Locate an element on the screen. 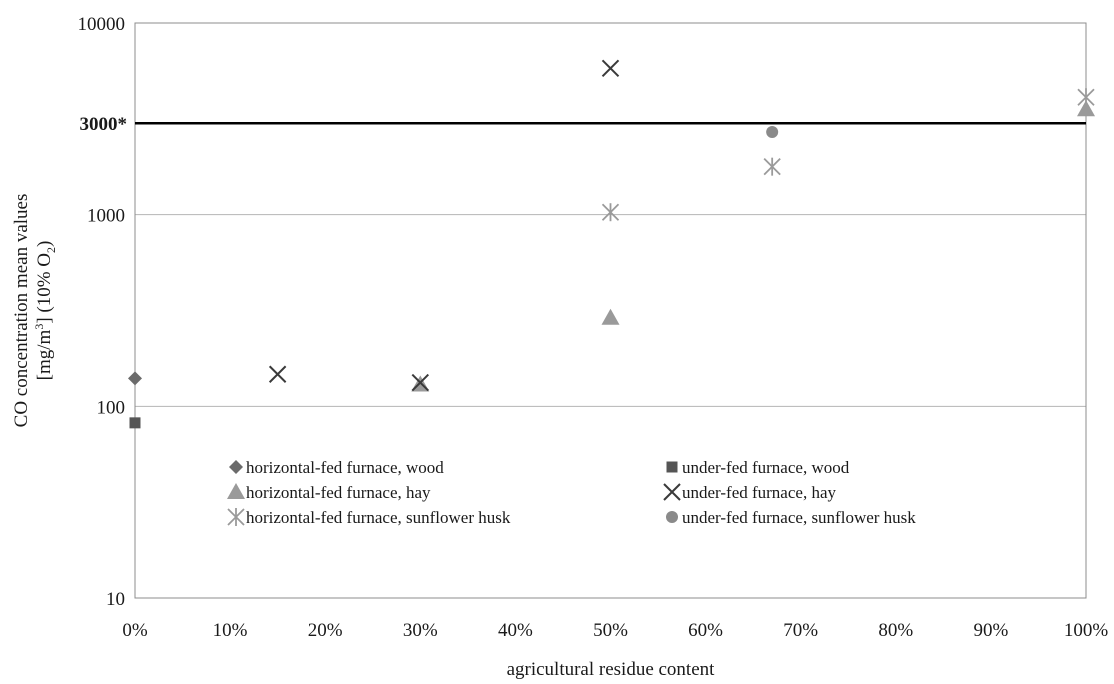  y-tick-label-10000: 10000 is located at coordinates (102, 24).